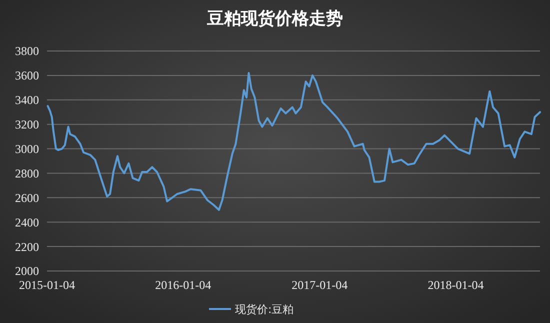 Image resolution: width=550 pixels, height=323 pixels. What do you see at coordinates (27, 149) in the screenshot?
I see `y-tick-label: 3000` at bounding box center [27, 149].